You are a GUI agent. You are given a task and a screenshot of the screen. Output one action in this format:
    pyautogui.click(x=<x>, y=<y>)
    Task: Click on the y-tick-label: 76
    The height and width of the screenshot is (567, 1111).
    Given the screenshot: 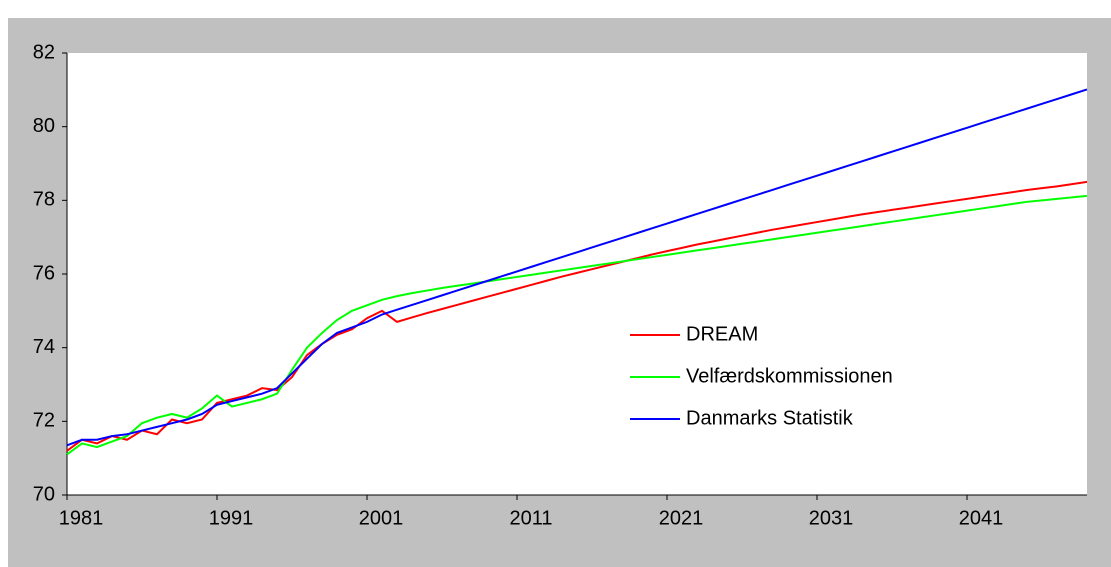 What is the action you would take?
    pyautogui.click(x=44, y=273)
    